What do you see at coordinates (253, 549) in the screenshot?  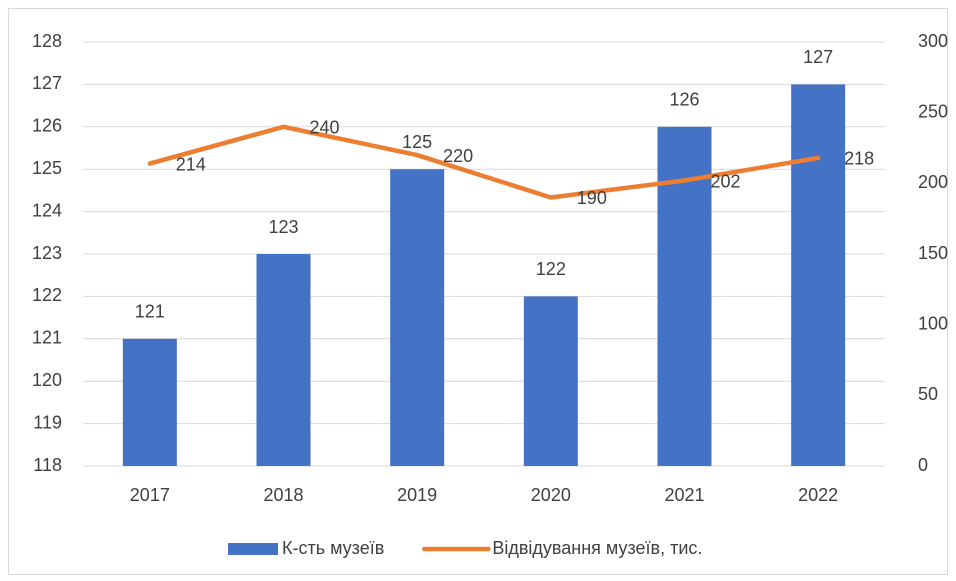 I see `legend-swatch` at bounding box center [253, 549].